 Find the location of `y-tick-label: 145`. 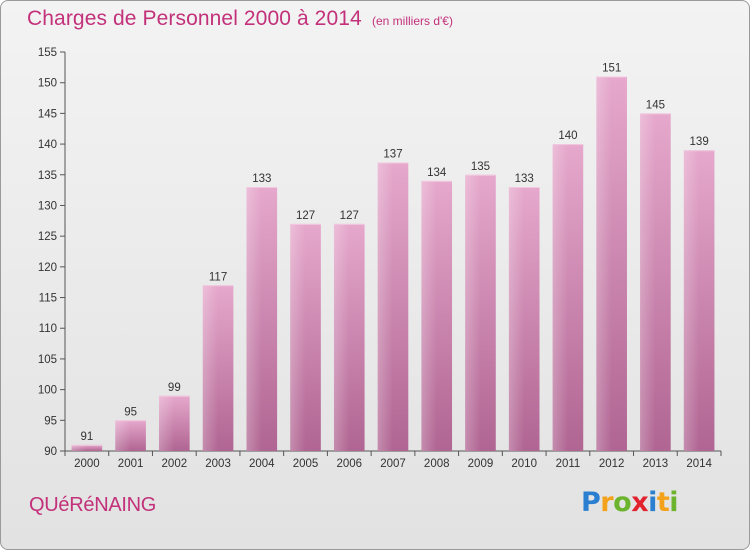

y-tick-label: 145 is located at coordinates (47, 114).